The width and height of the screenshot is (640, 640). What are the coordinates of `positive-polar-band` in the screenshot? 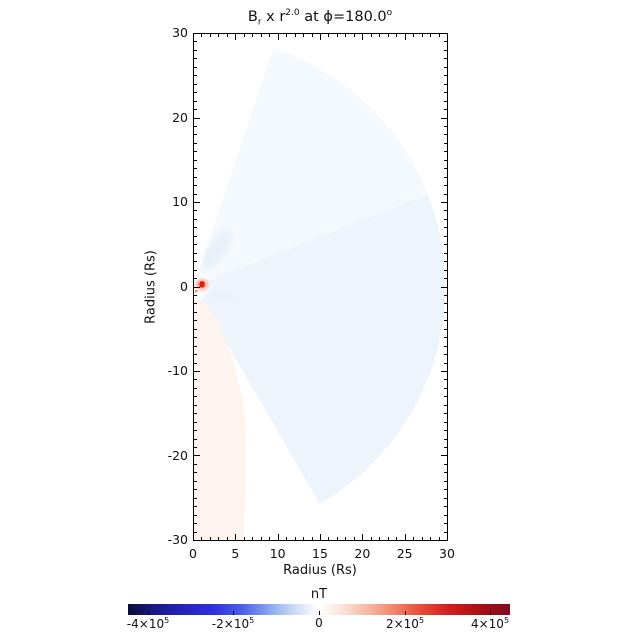 It's located at (220, 417).